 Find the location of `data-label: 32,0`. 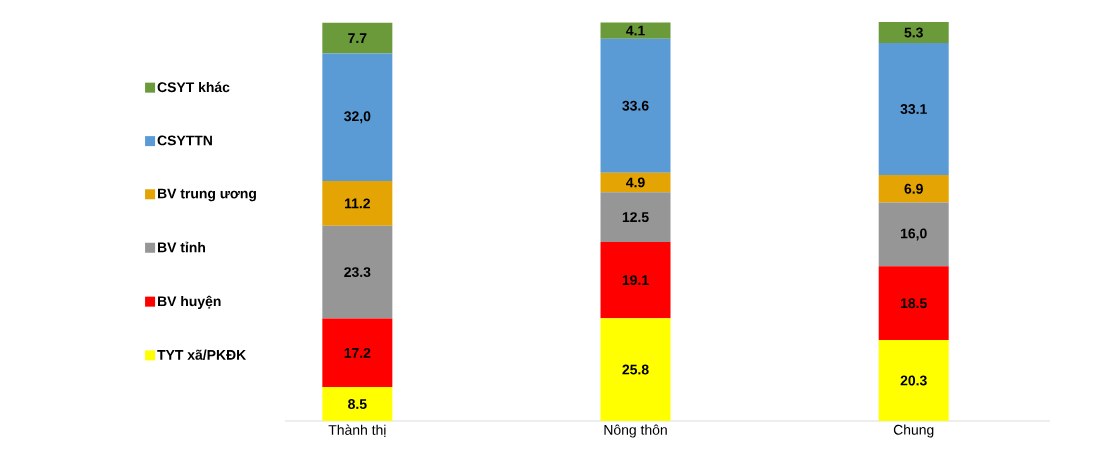

data-label: 32,0 is located at coordinates (357, 117).